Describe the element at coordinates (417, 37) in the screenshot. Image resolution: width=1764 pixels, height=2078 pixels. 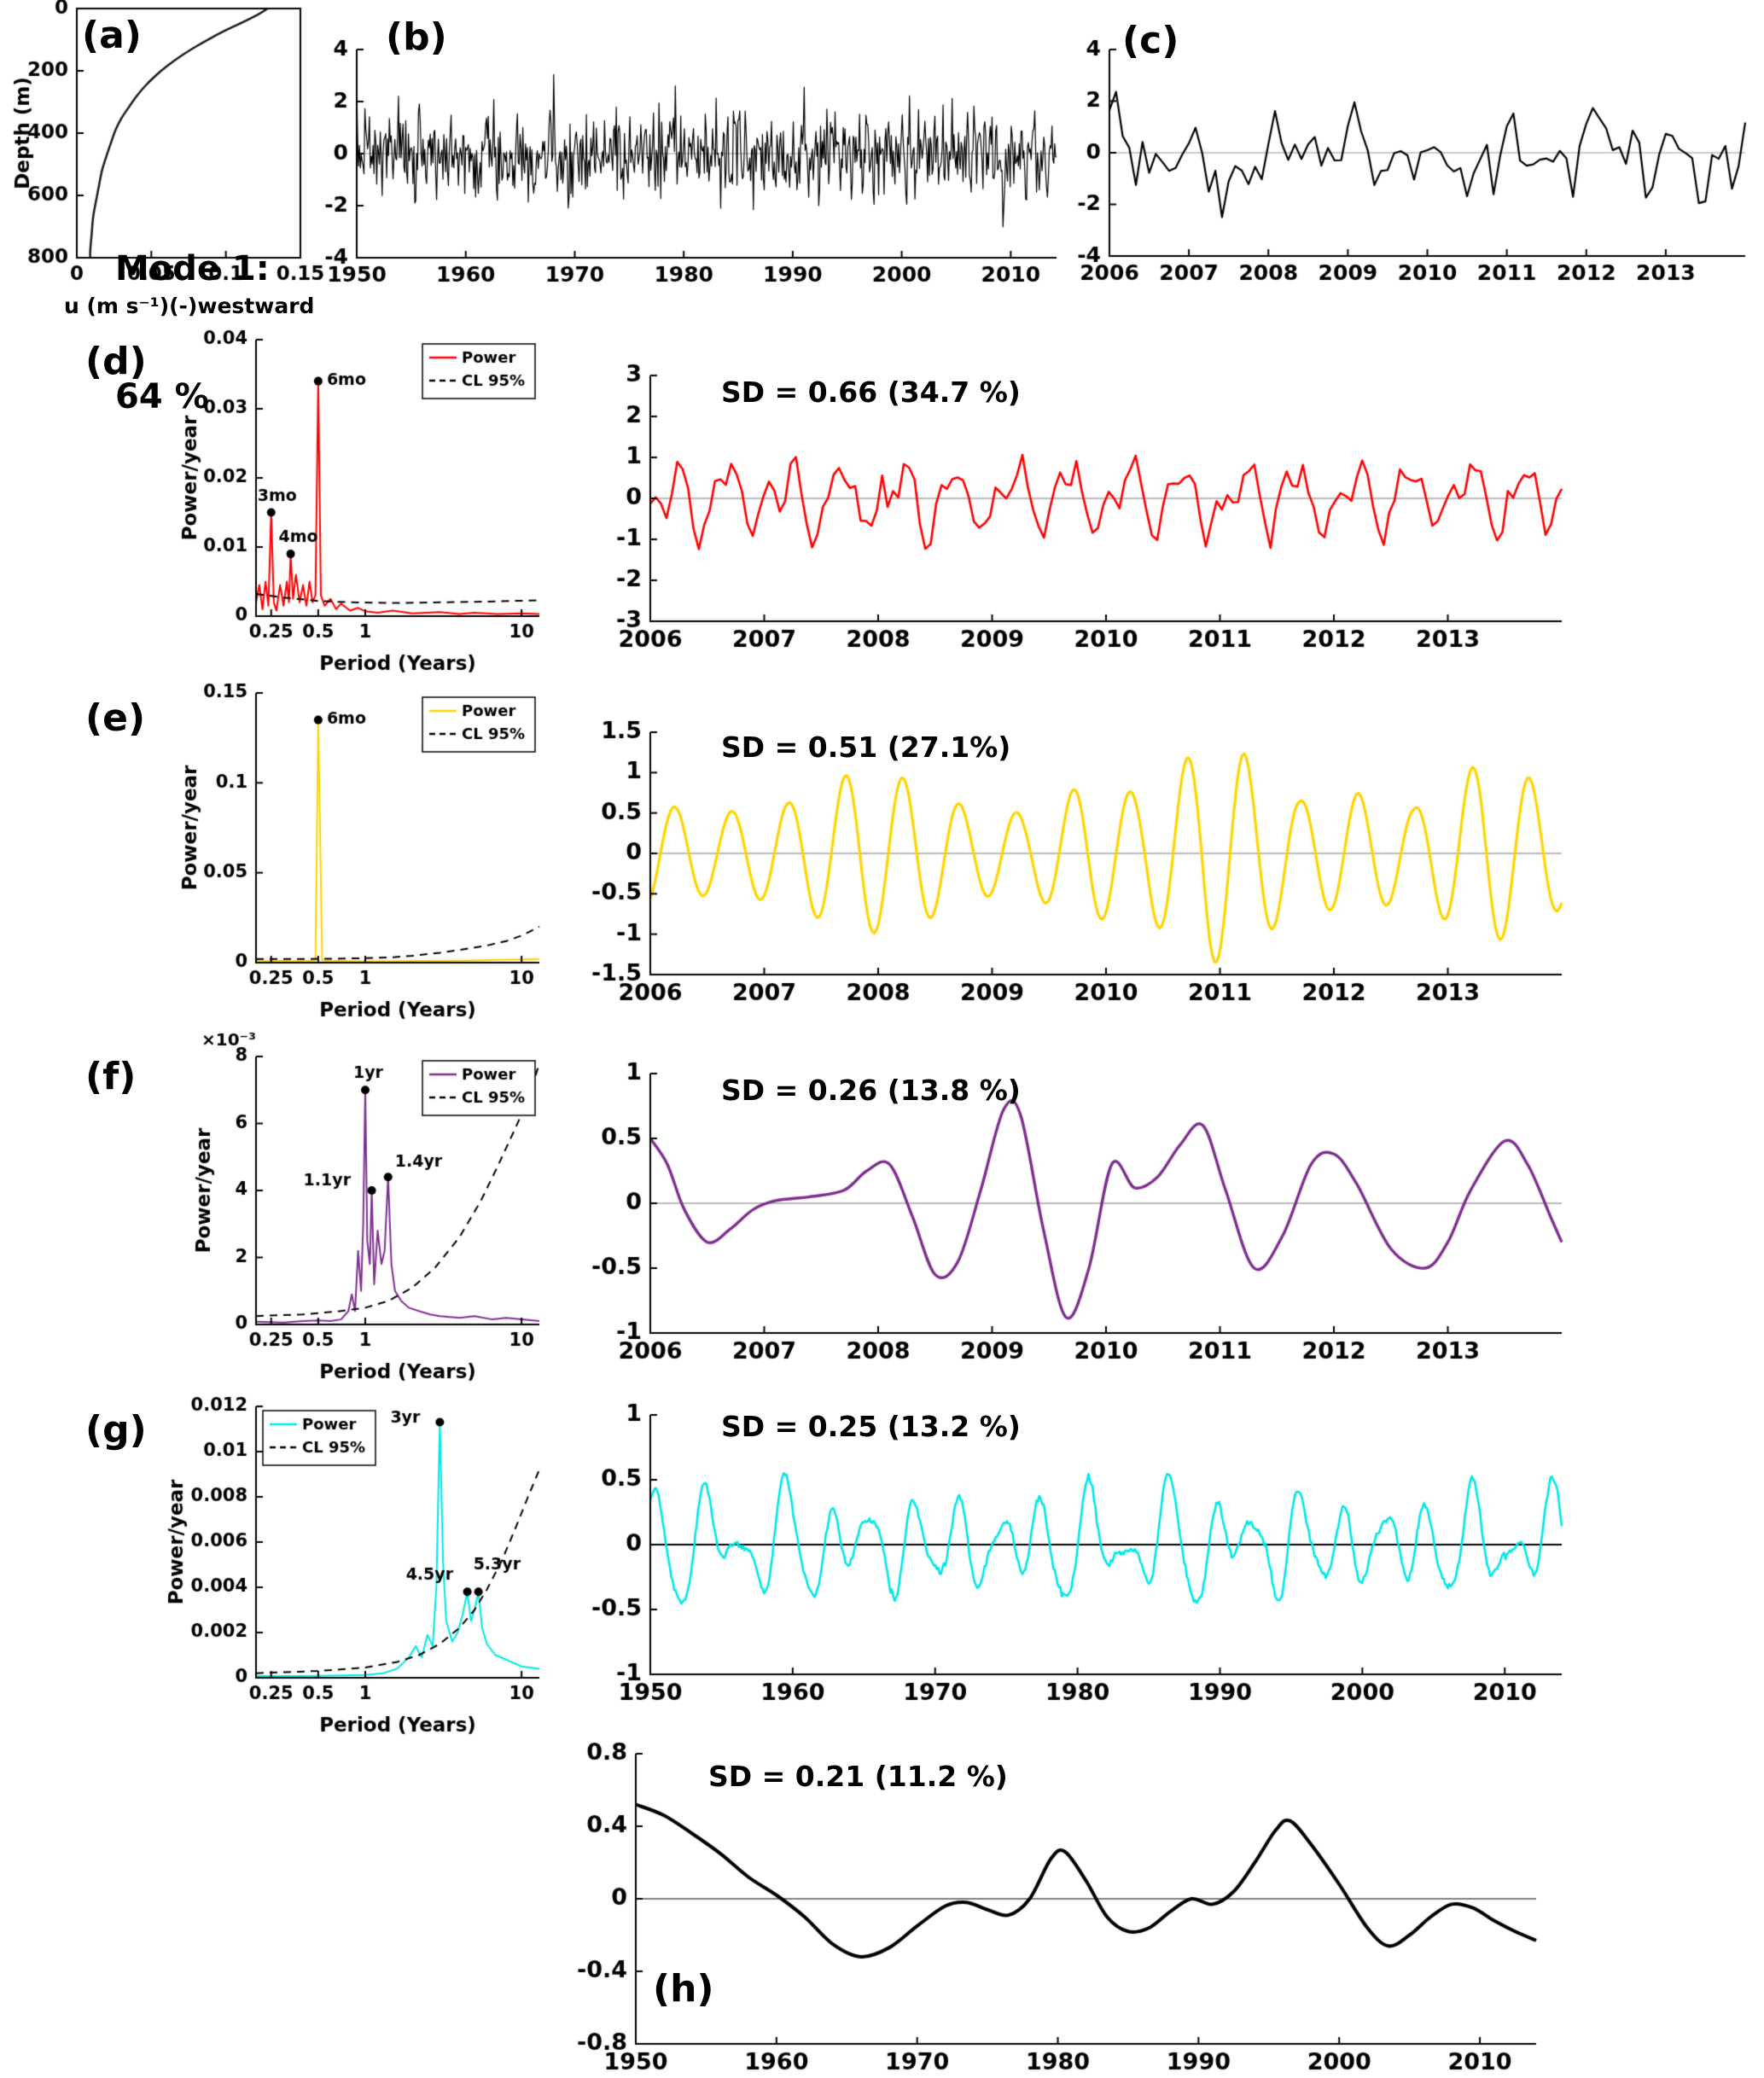
I see `panel-label-b: (b)` at that location.